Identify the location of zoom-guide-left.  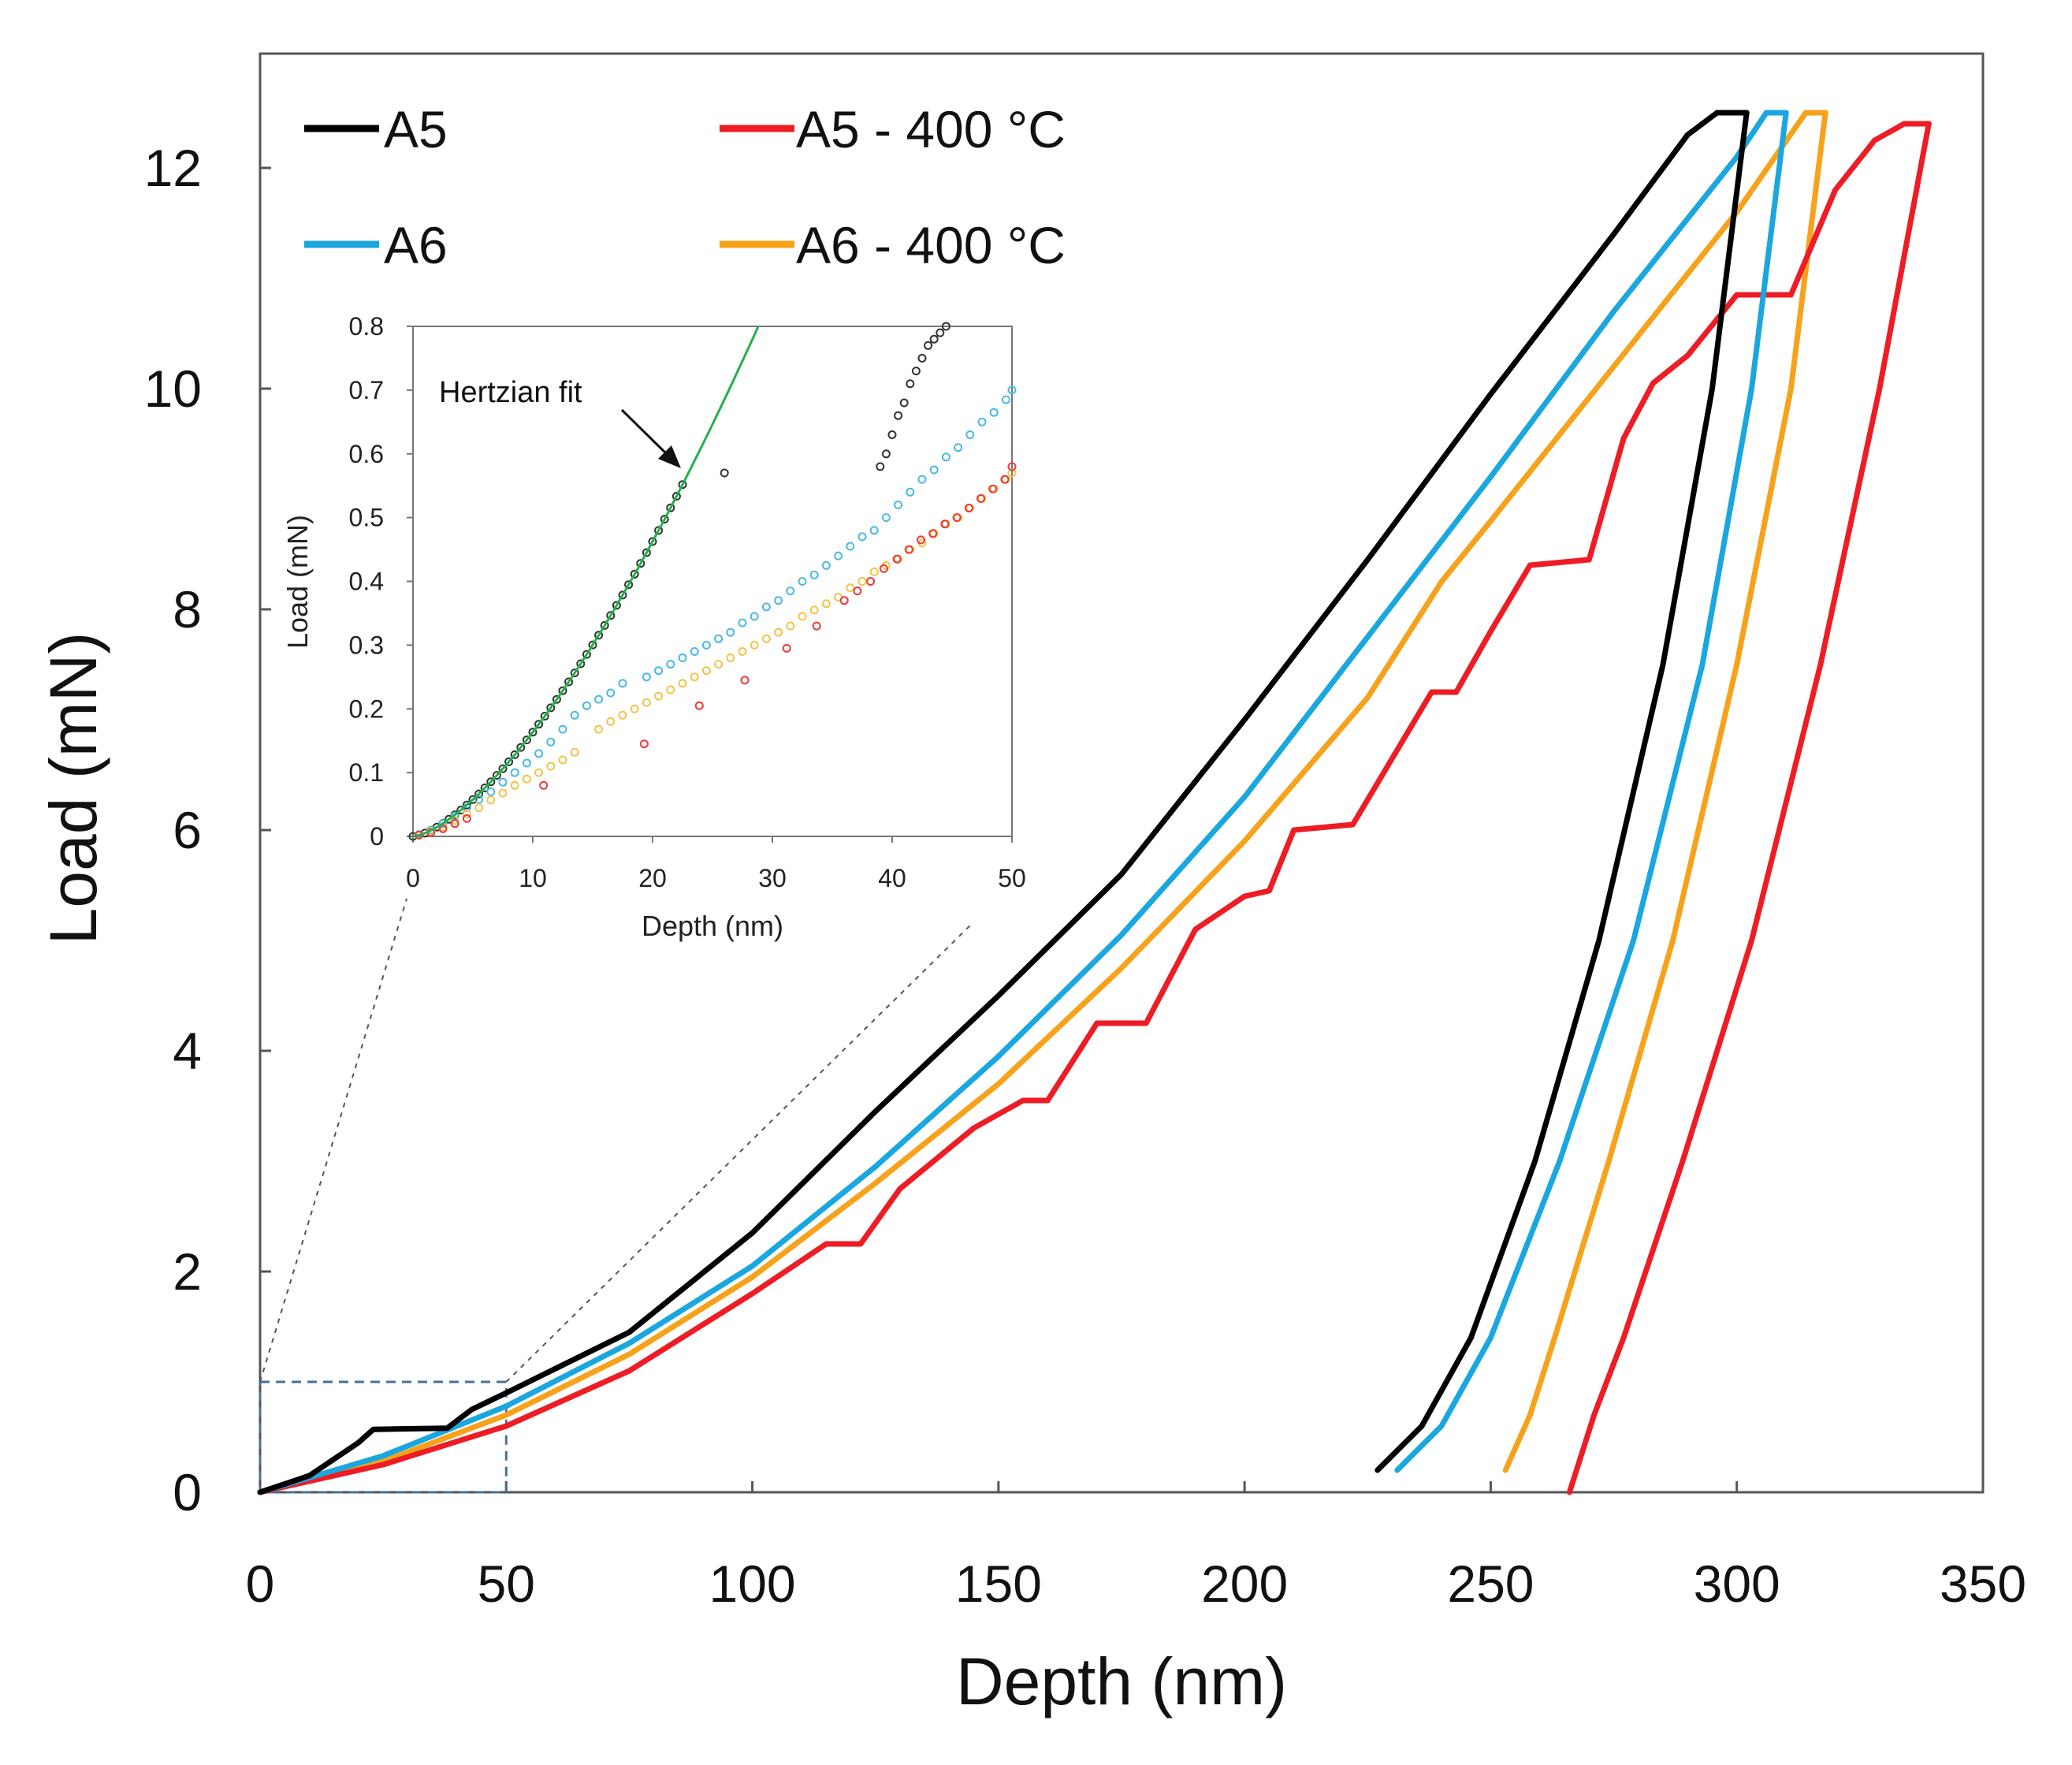
(333, 1140).